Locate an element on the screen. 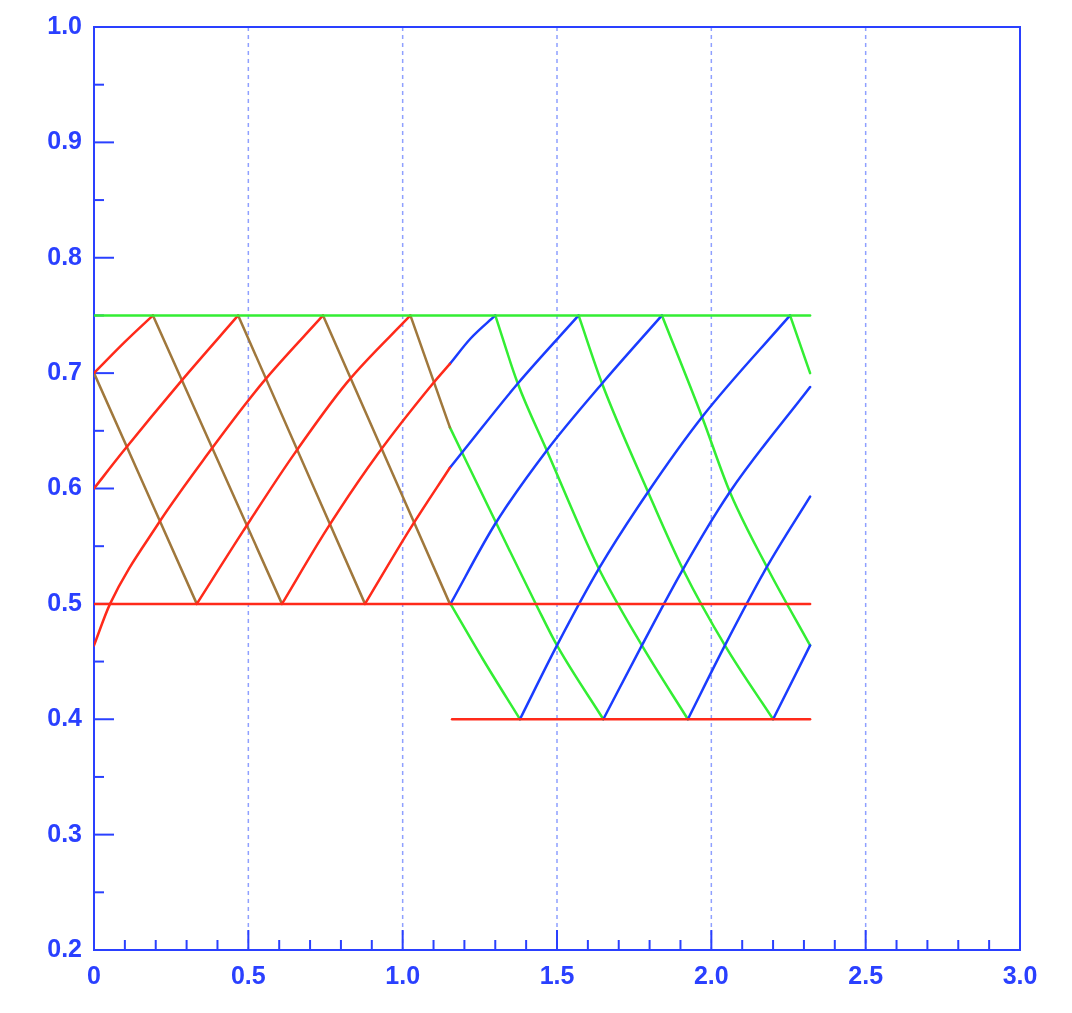 The height and width of the screenshot is (1013, 1072). y-tick-label: 0.9 is located at coordinates (64, 140).